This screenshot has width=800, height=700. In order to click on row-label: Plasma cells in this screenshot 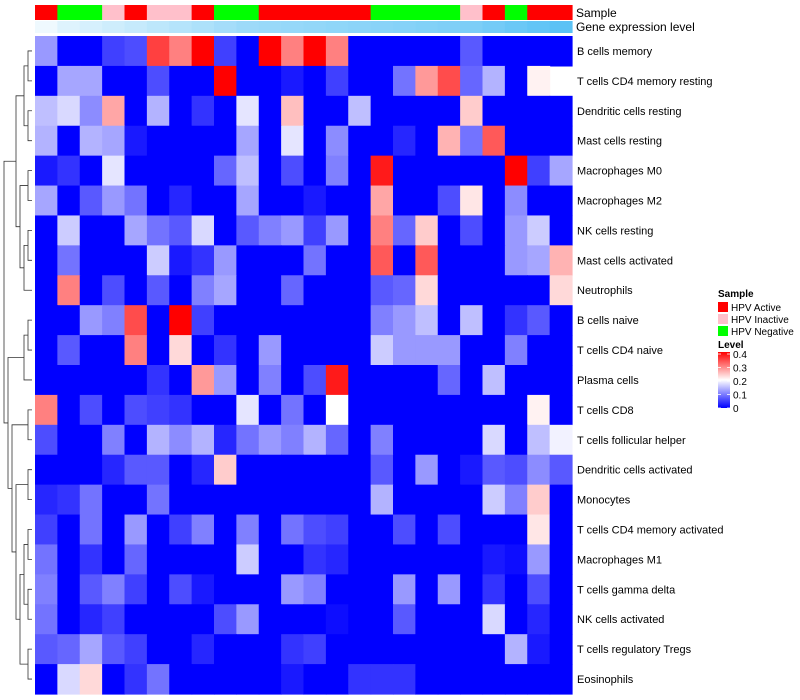, I will do `click(608, 381)`.